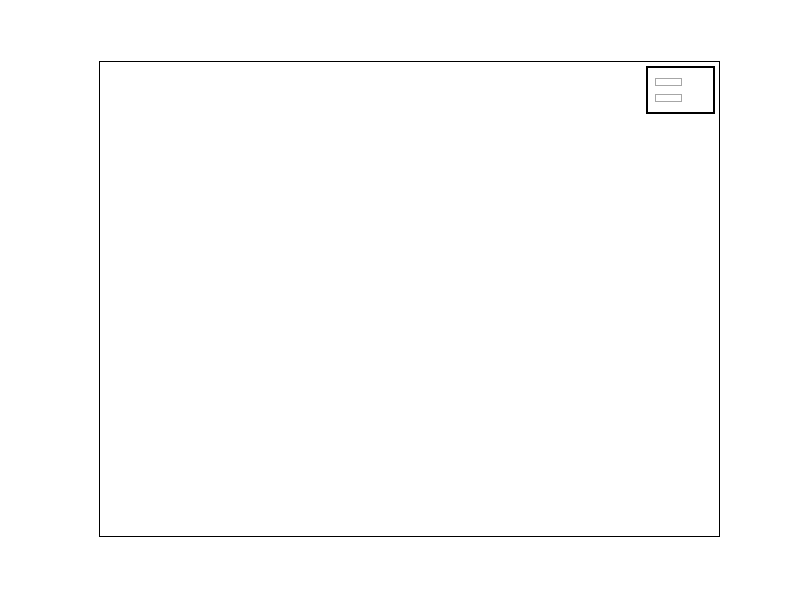 This screenshot has width=800, height=600. What do you see at coordinates (668, 82) in the screenshot?
I see `legend-swatch-tp-icon` at bounding box center [668, 82].